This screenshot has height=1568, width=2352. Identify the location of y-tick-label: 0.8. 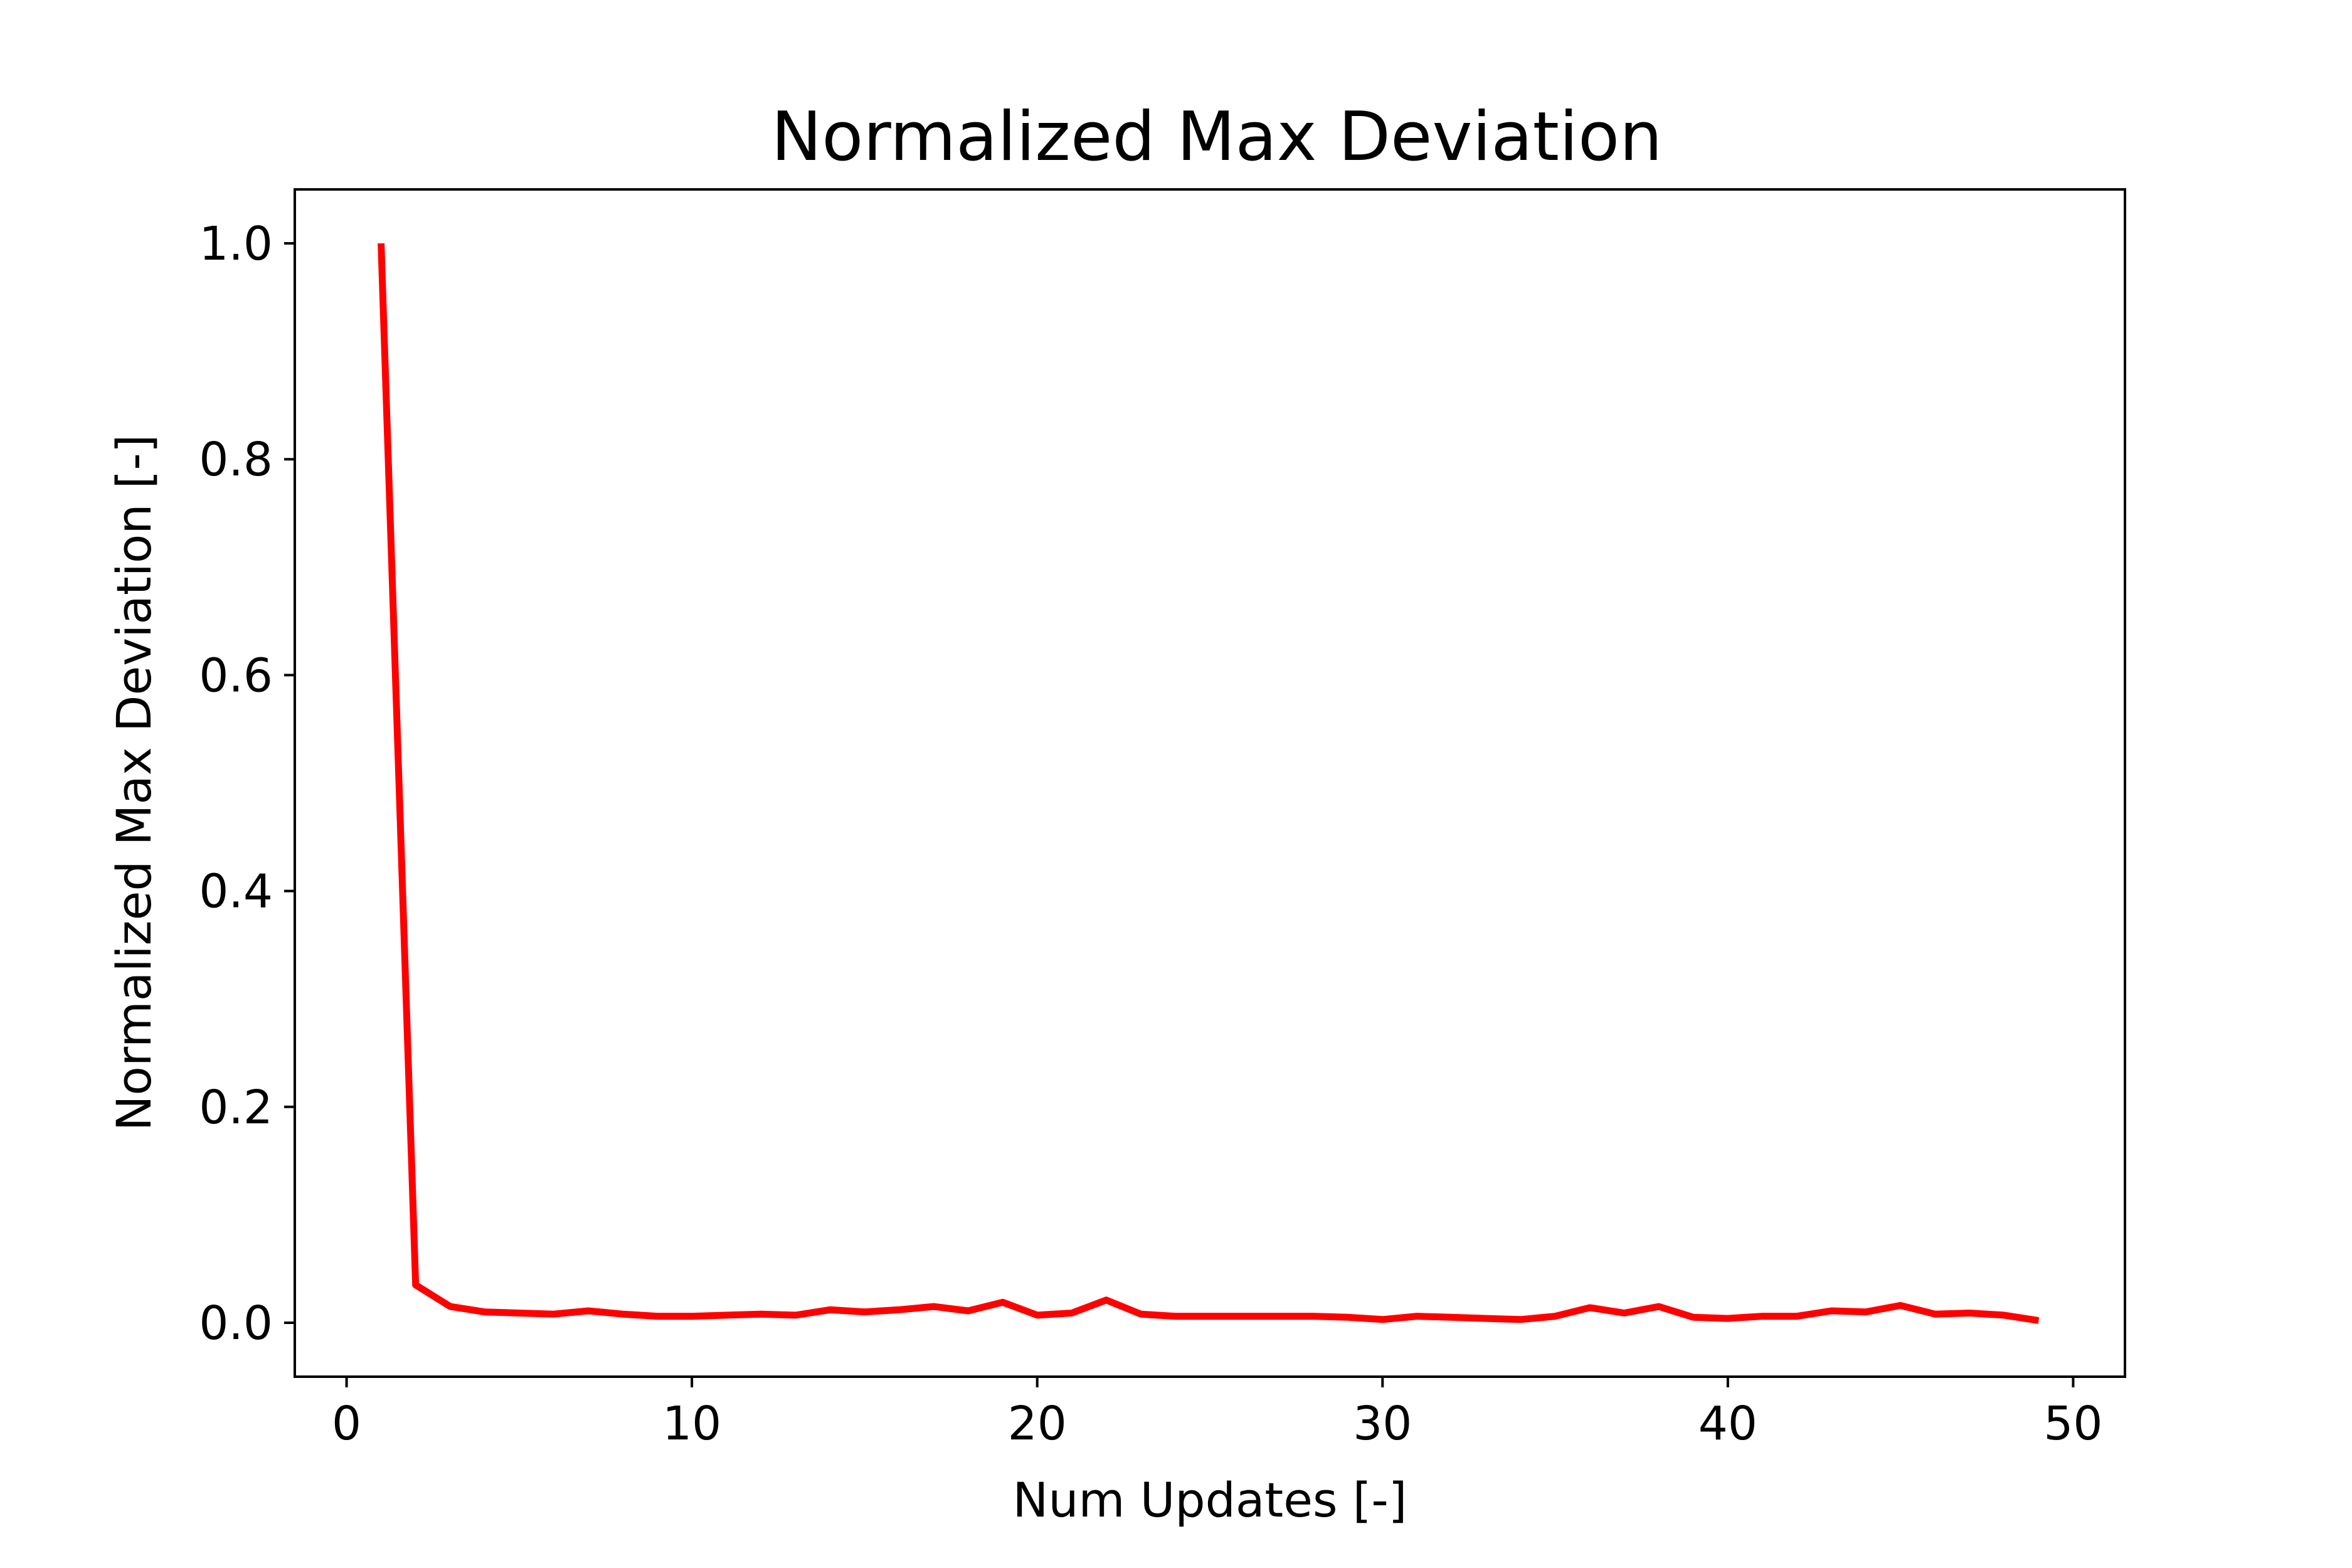
(236, 460).